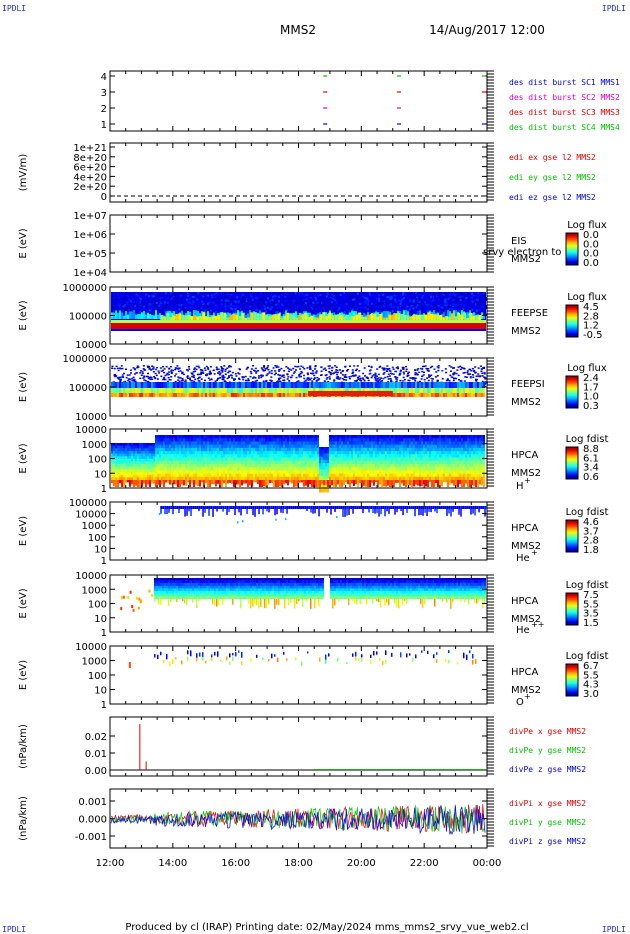 The height and width of the screenshot is (934, 630). Describe the element at coordinates (91, 345) in the screenshot. I see `feepse-ytick-label: 10000` at that location.